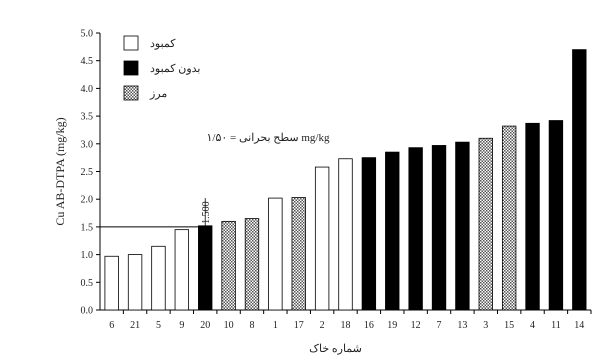  I want to click on threshold-tick-label: 1.500, so click(206, 212).